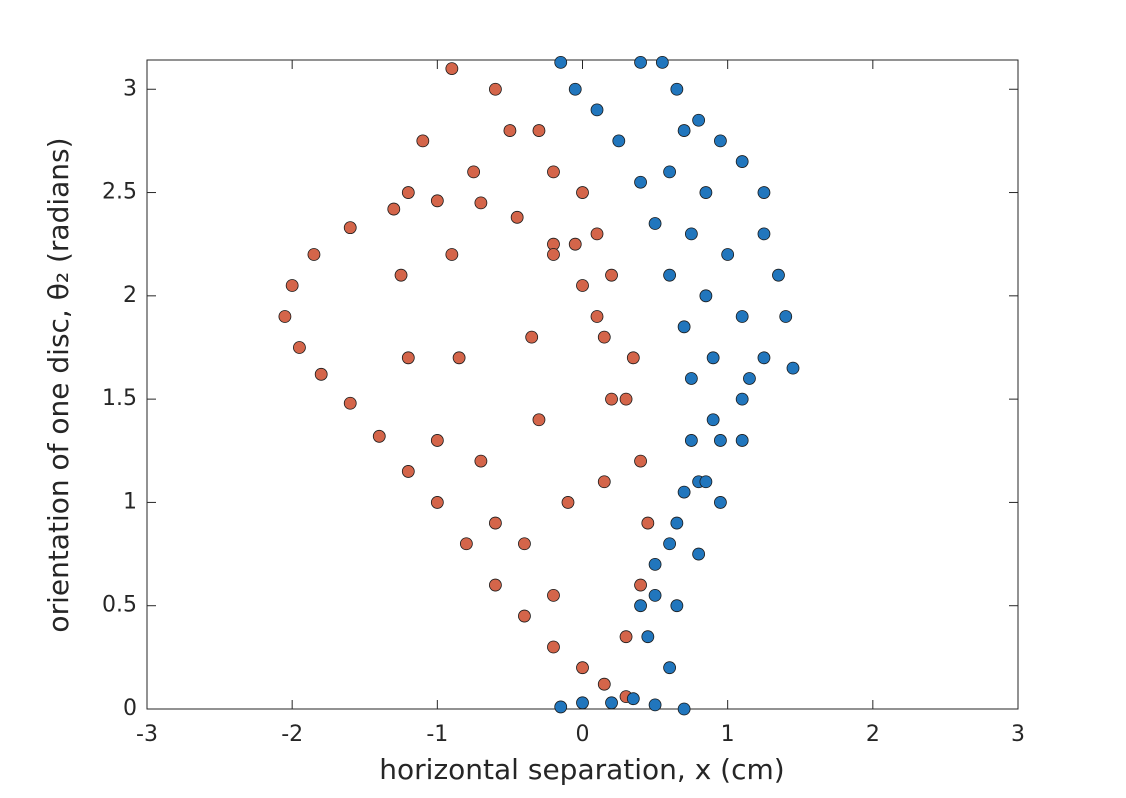  Describe the element at coordinates (119, 192) in the screenshot. I see `y-tick-label: 2.5` at that location.